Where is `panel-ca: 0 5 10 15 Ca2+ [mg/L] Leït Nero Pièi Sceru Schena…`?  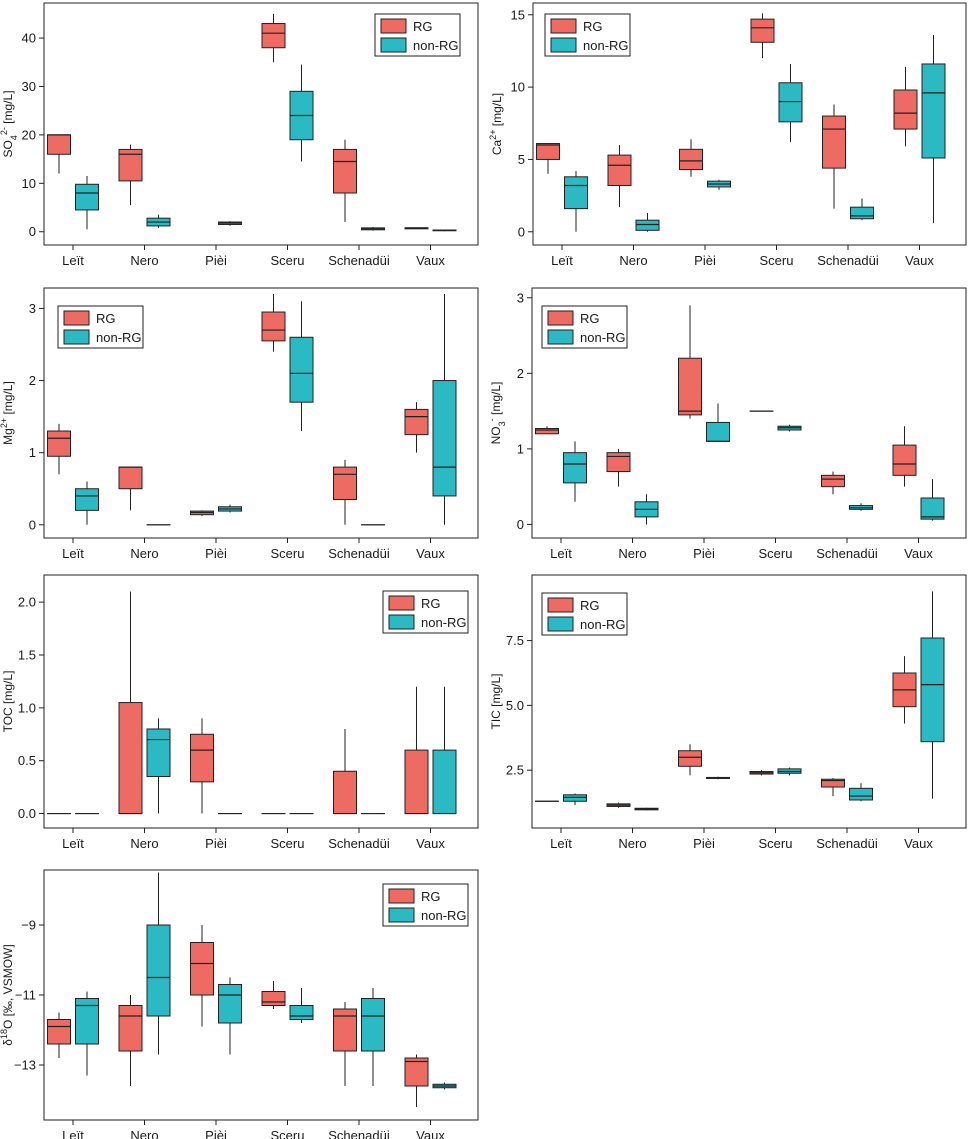
panel-ca: 0 5 10 15 Ca2+ [mg/L] Leït Nero Pièi Sceru Schena… is located at coordinates (727, 135).